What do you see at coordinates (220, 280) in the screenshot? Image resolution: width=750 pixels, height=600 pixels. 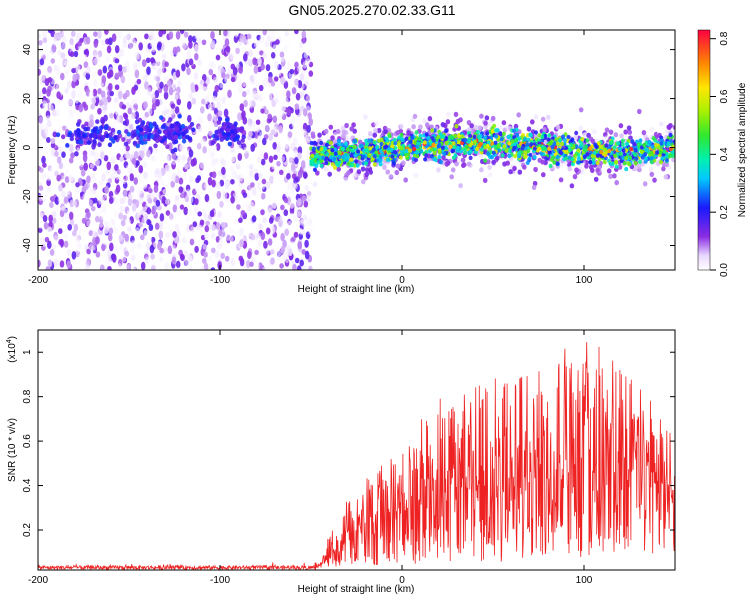 I see `spectrogram-x-tick-label: -100` at bounding box center [220, 280].